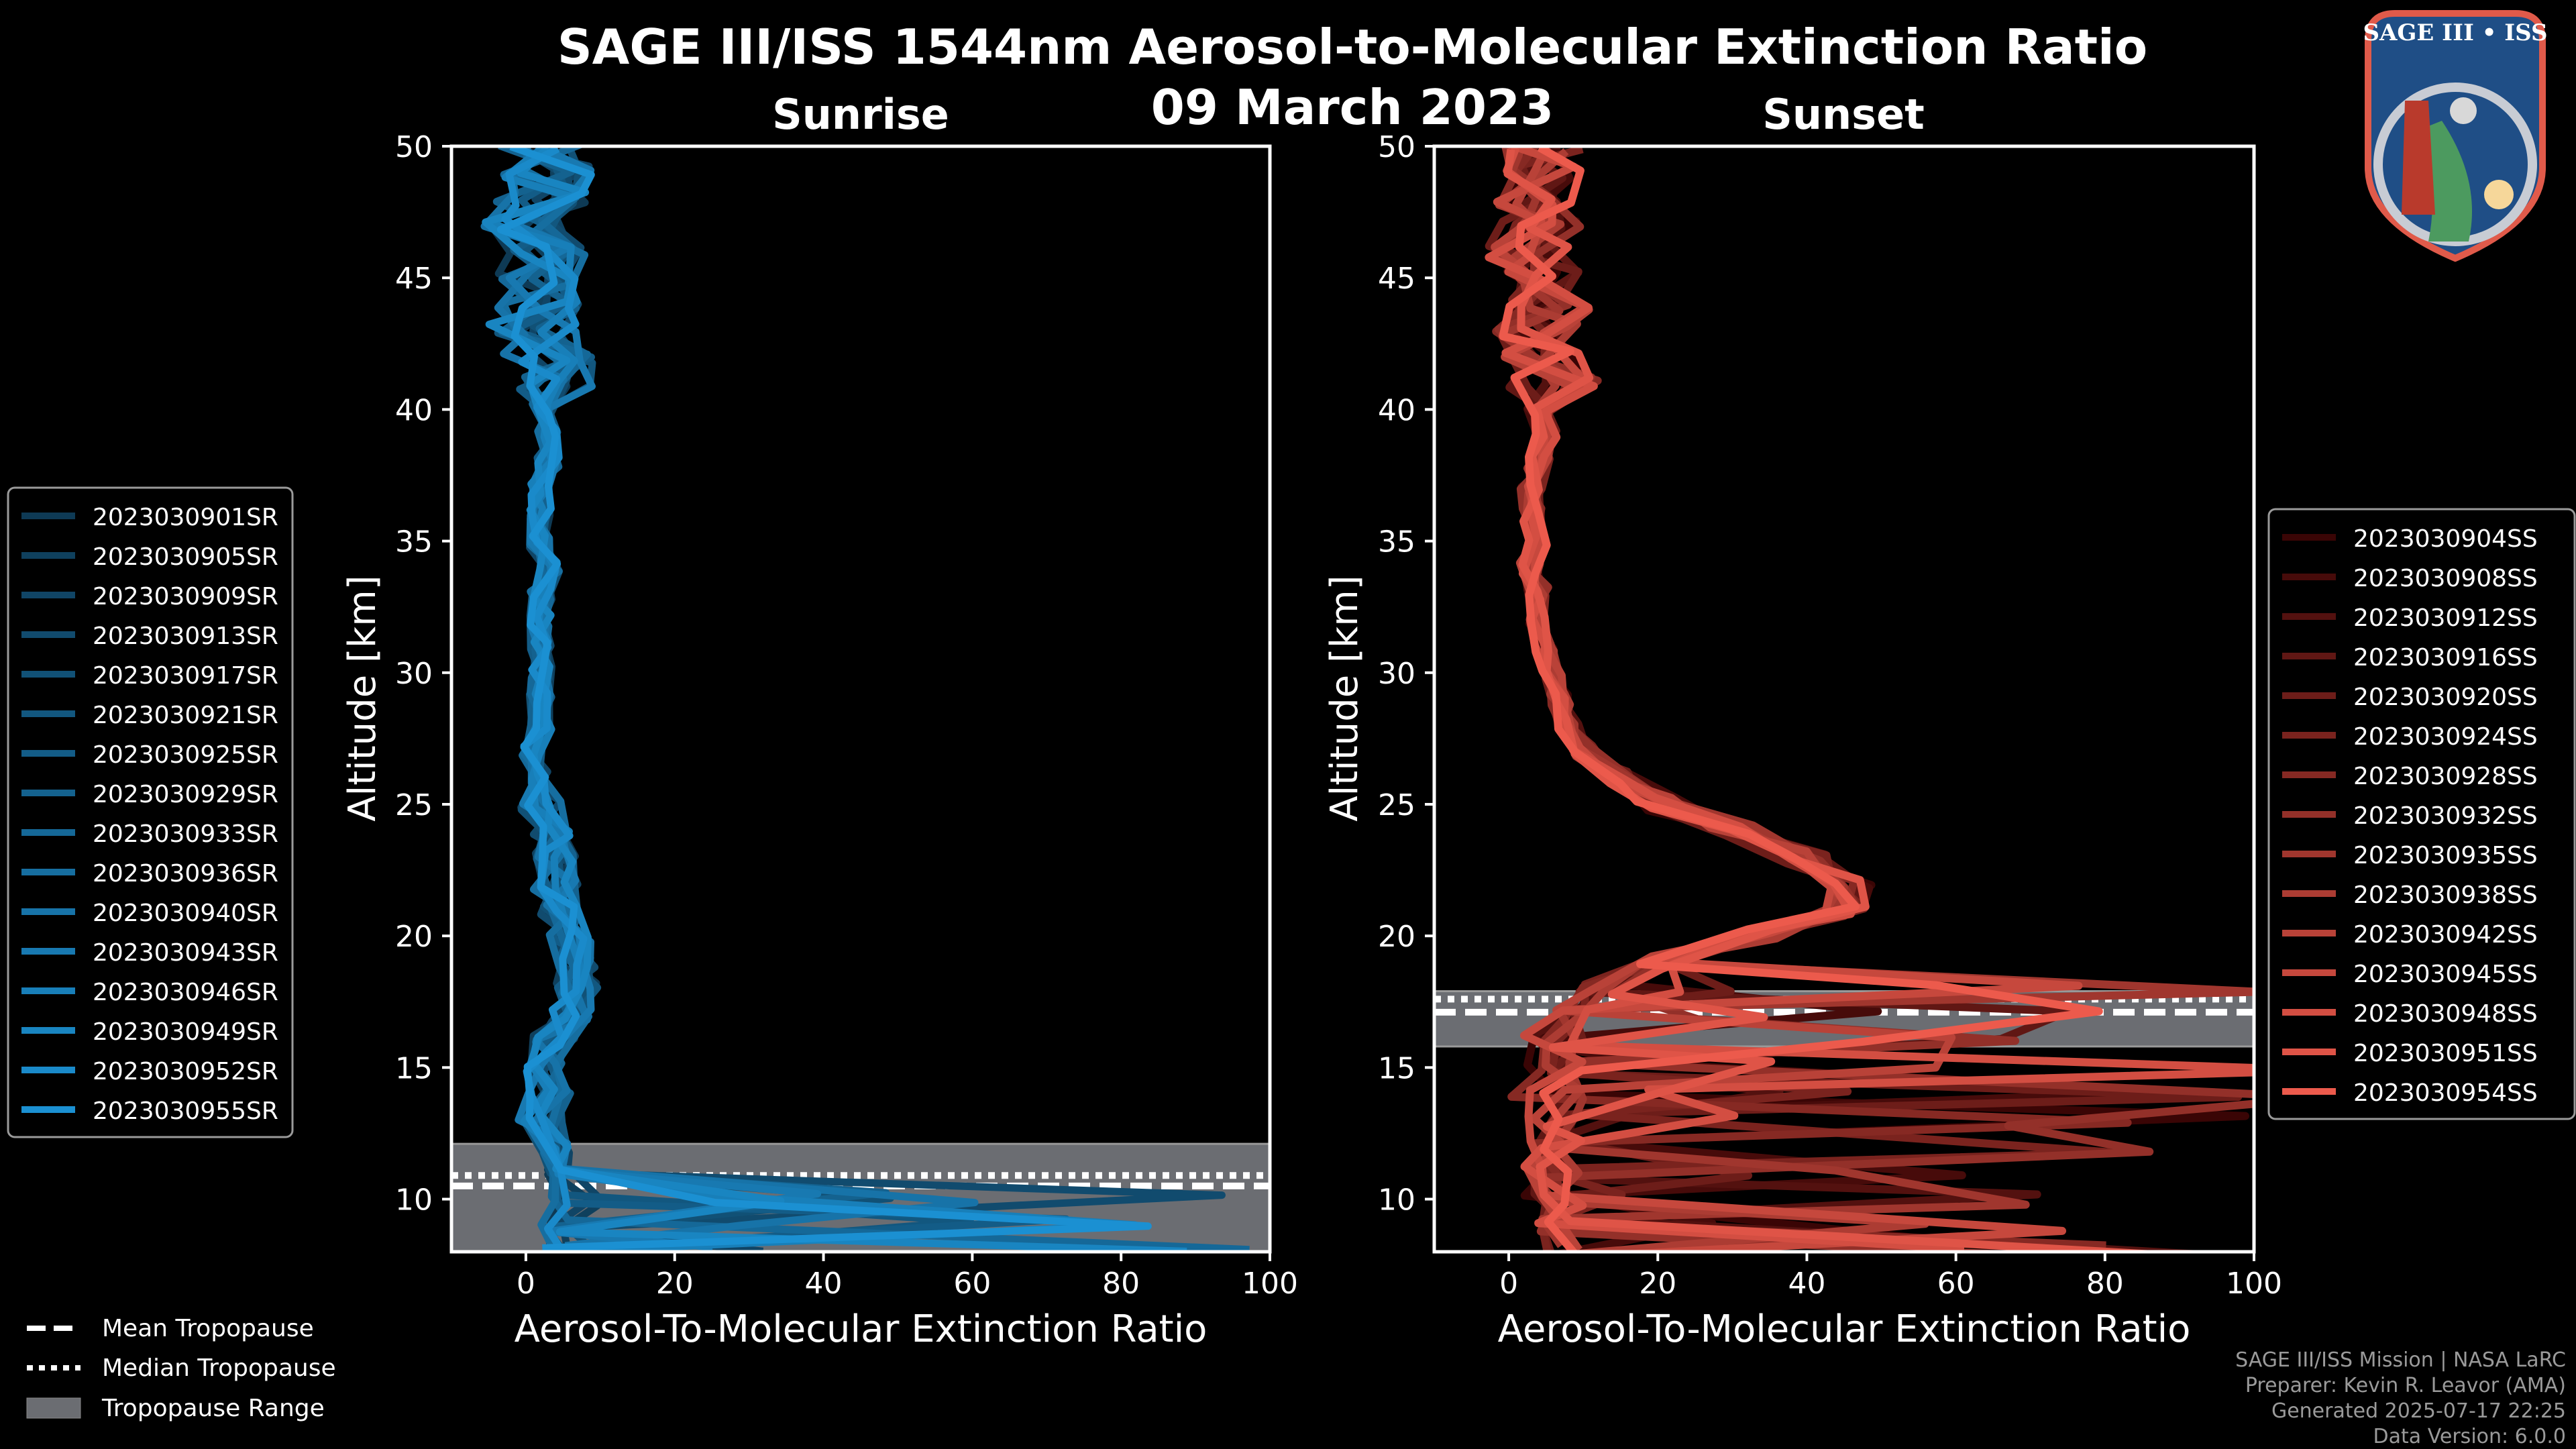  Describe the element at coordinates (185, 834) in the screenshot. I see `legend-label: 2023030933SR` at that location.